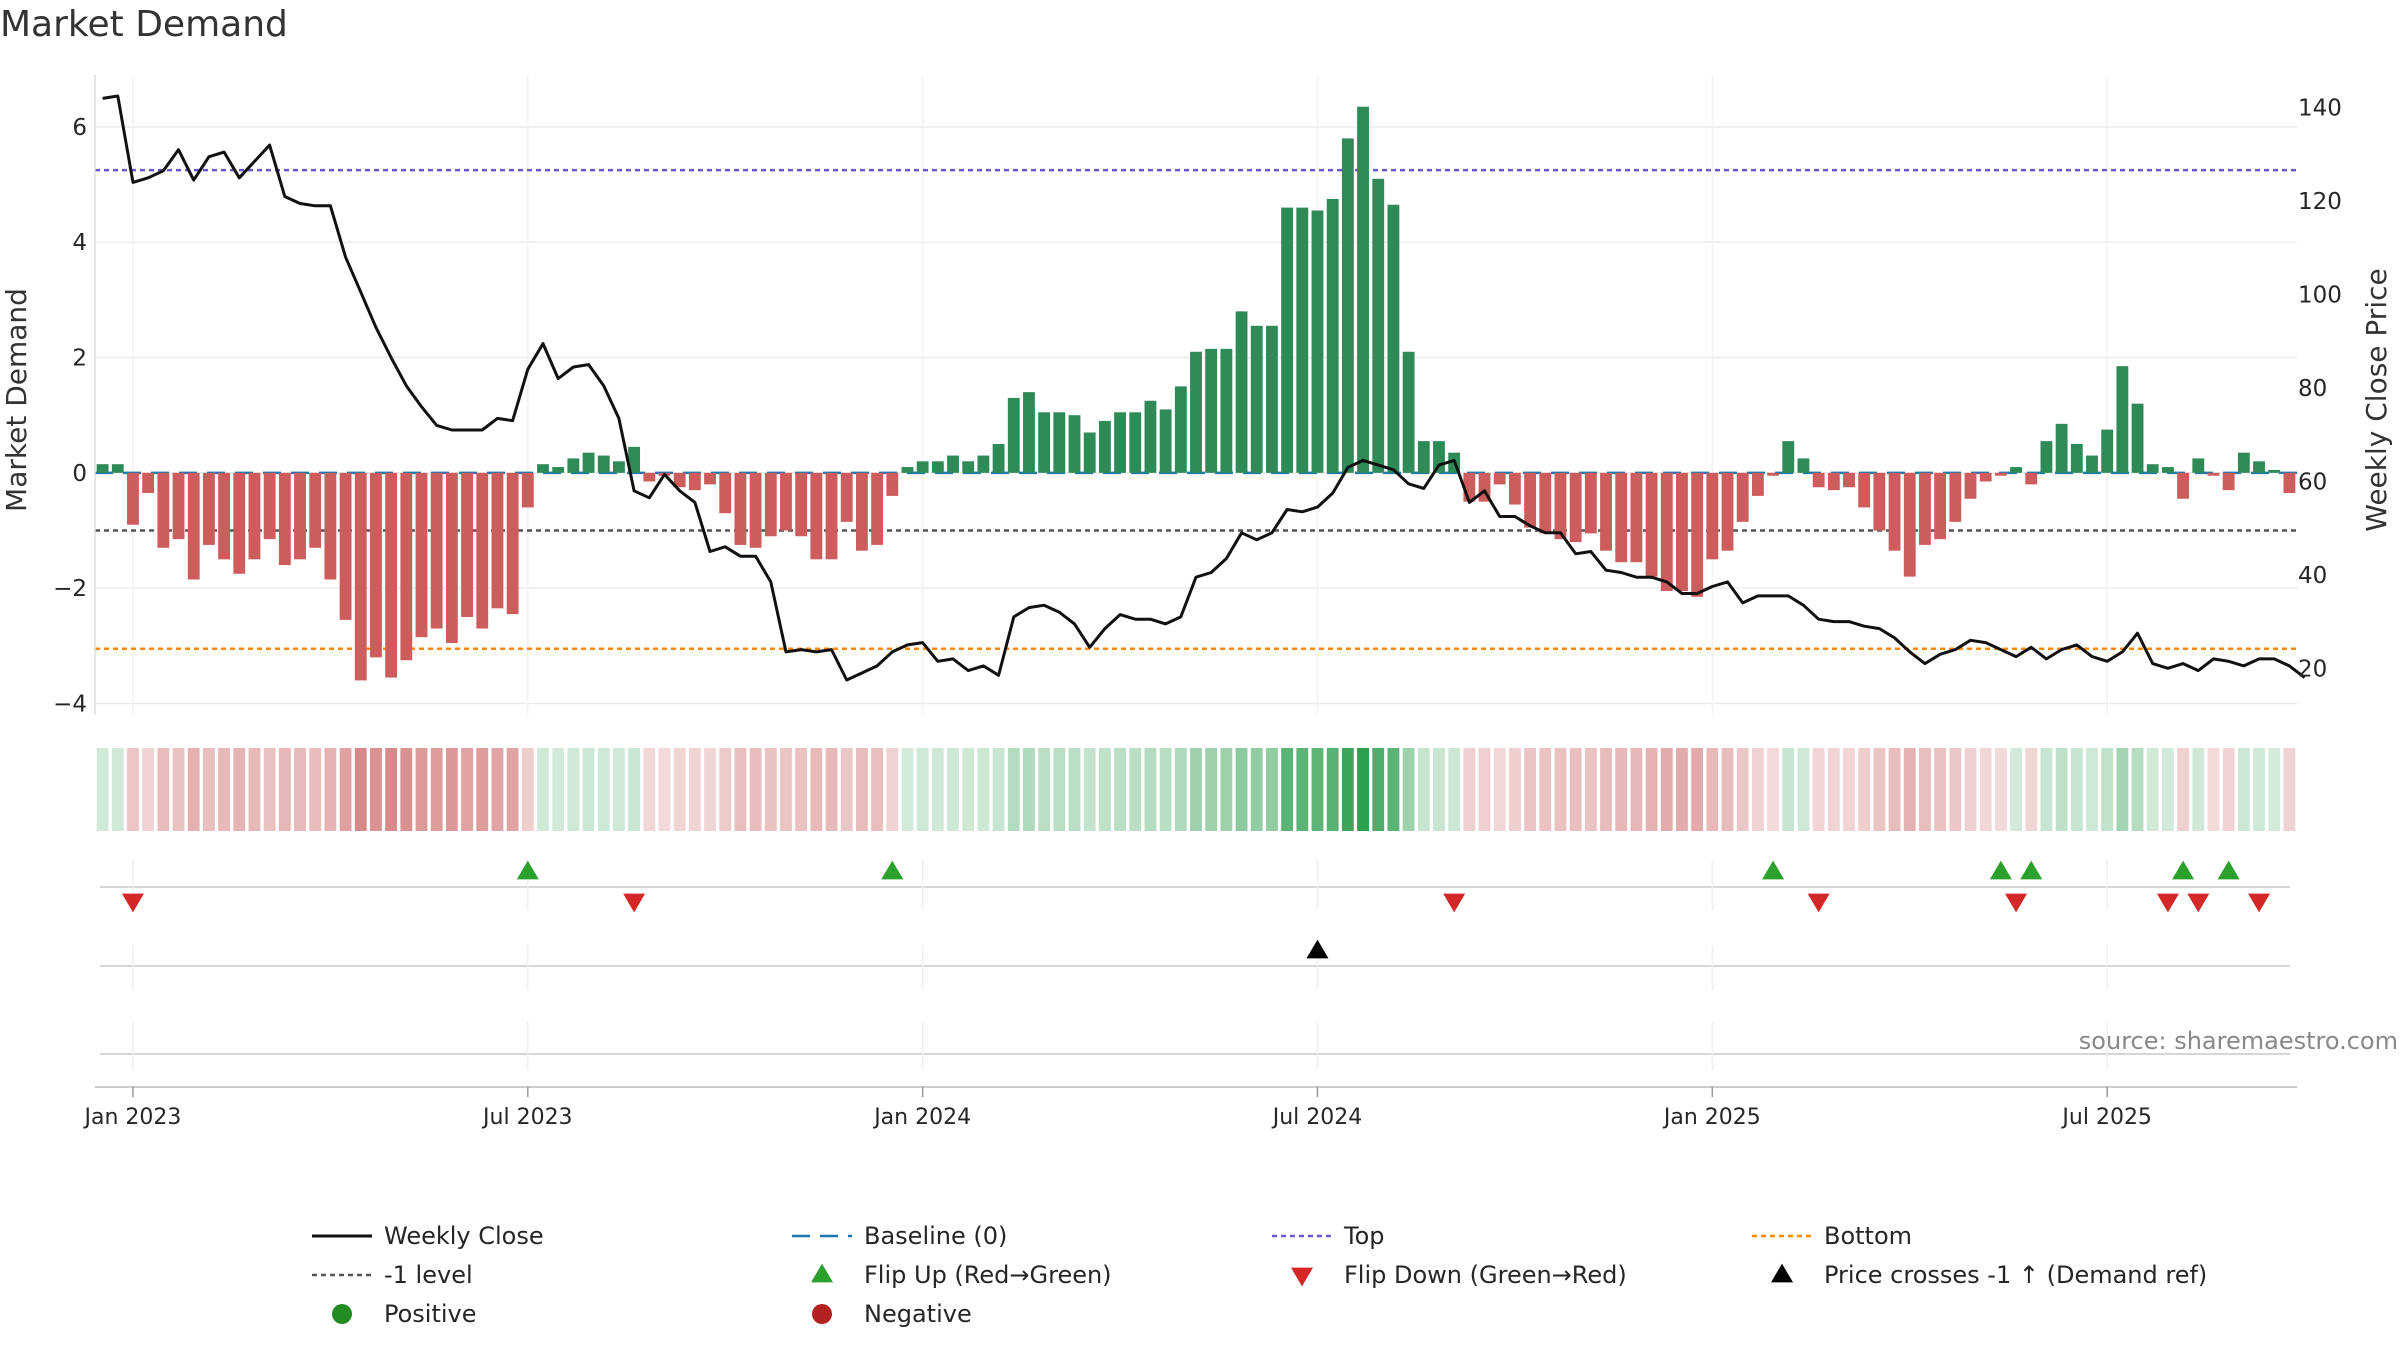 The image size is (2400, 1350). I want to click on y-tick-label-right: 40, so click(2312, 576).